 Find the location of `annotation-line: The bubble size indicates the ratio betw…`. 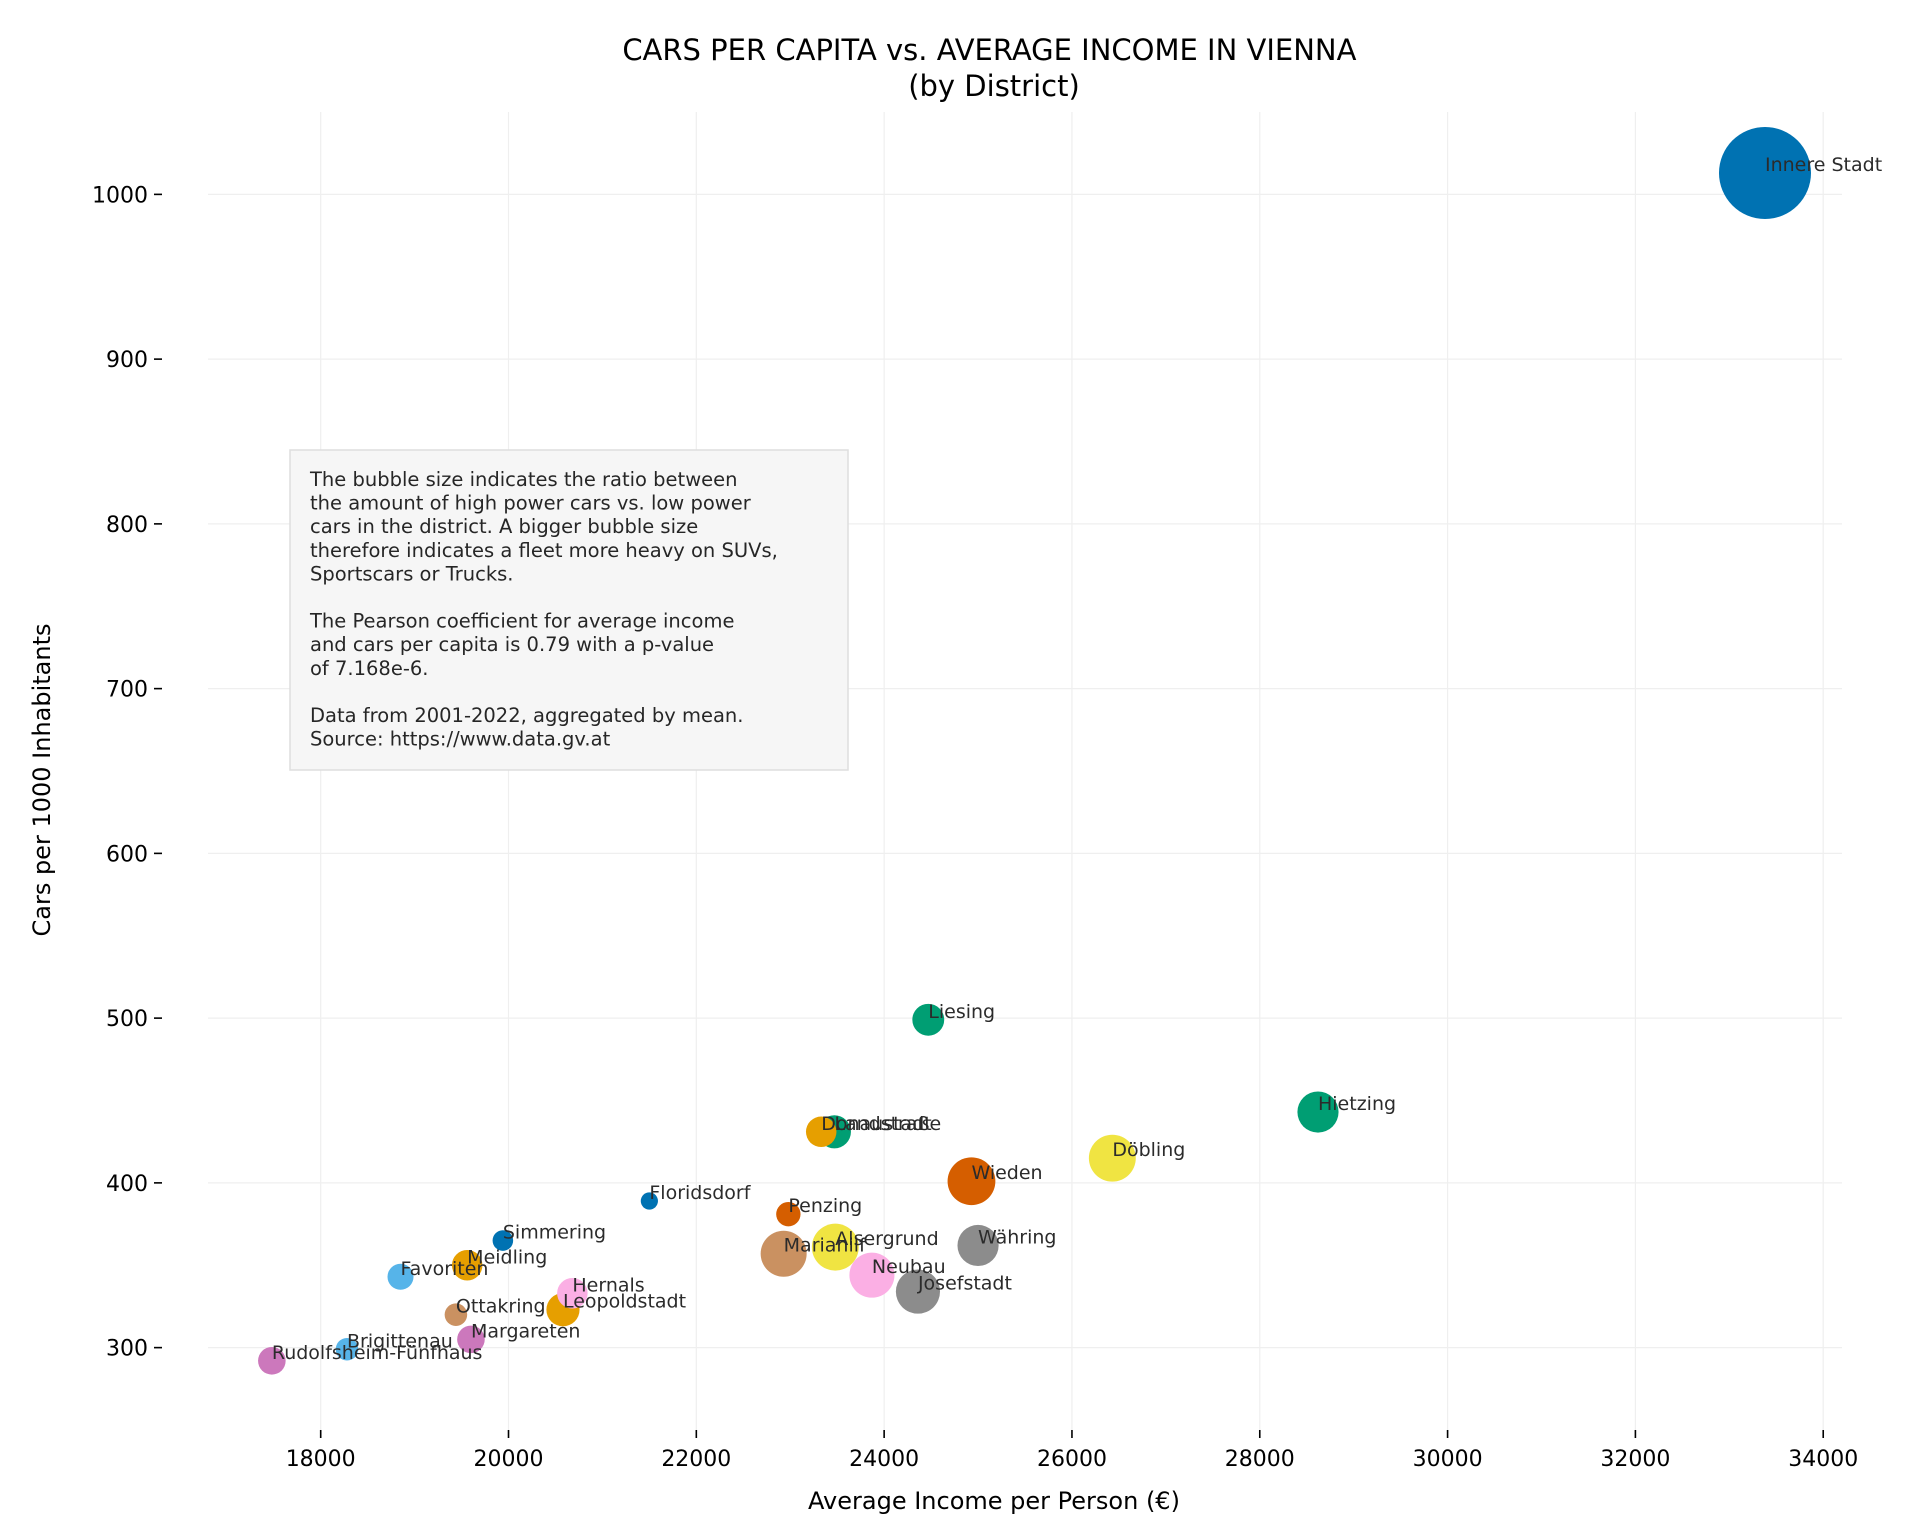

annotation-line: The bubble size indicates the ratio betw… is located at coordinates (523, 479).